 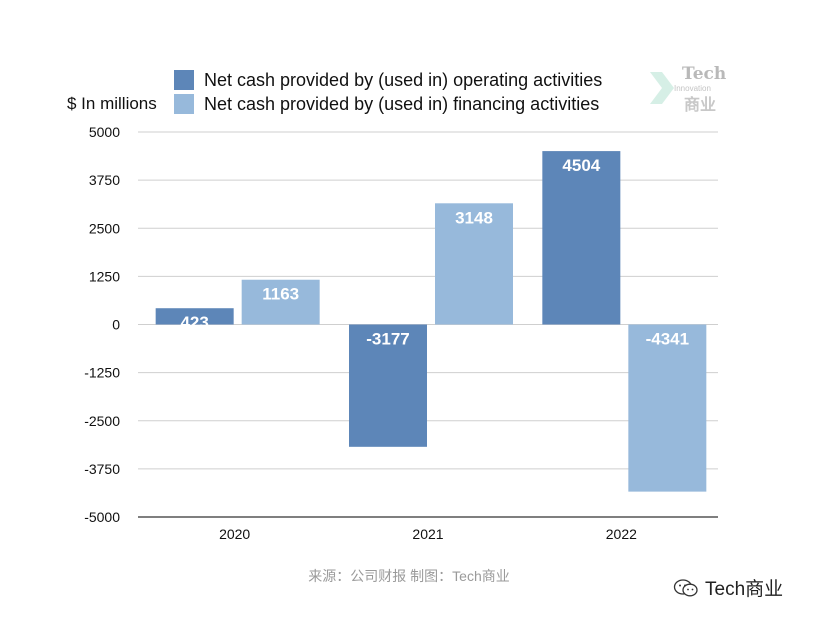 I want to click on wechat-watermark: Tech商业, so click(x=728, y=587).